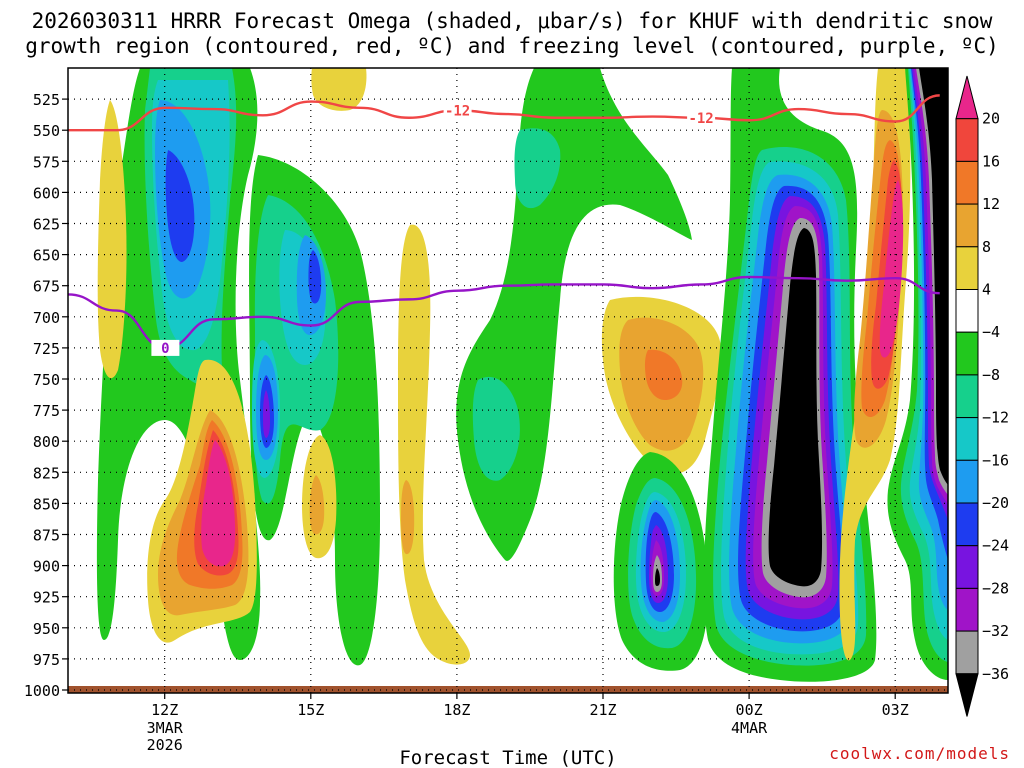  I want to click on x-tick-sublabel-4MAR: 4MAR, so click(749, 728).